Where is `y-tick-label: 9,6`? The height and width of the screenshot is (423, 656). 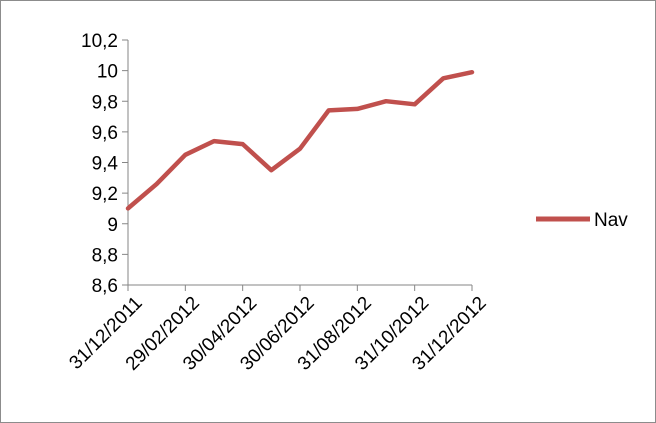
y-tick-label: 9,6 is located at coordinates (105, 133).